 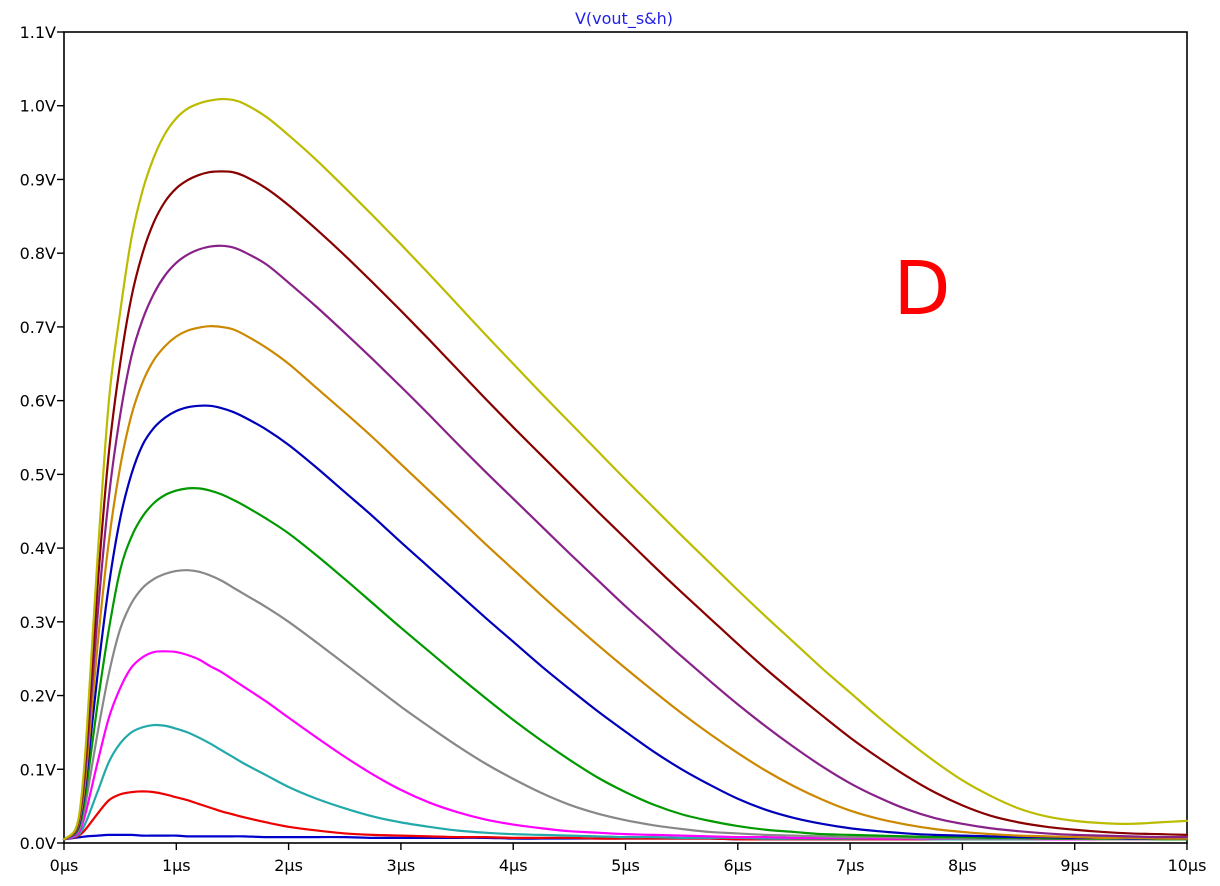 I want to click on y-tick-label: 0.5V, so click(x=38, y=474).